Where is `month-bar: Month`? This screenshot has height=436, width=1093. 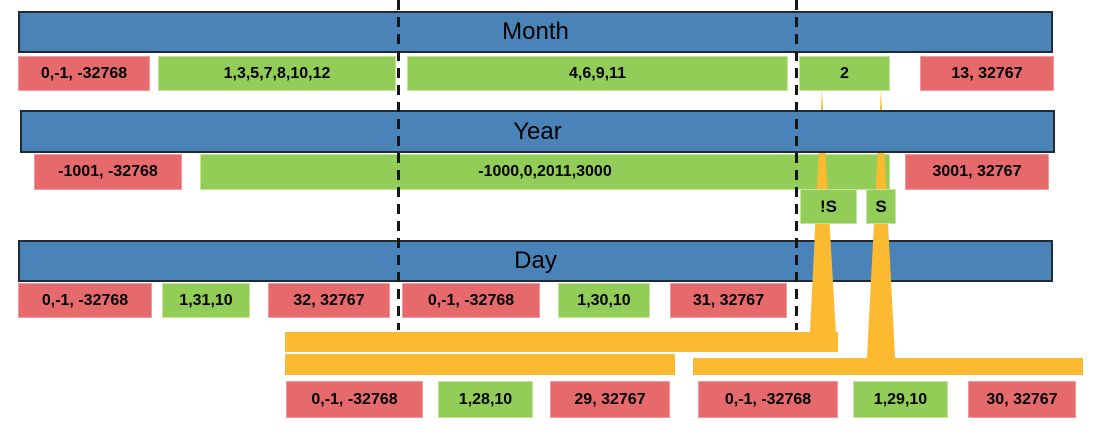 month-bar: Month is located at coordinates (535, 32).